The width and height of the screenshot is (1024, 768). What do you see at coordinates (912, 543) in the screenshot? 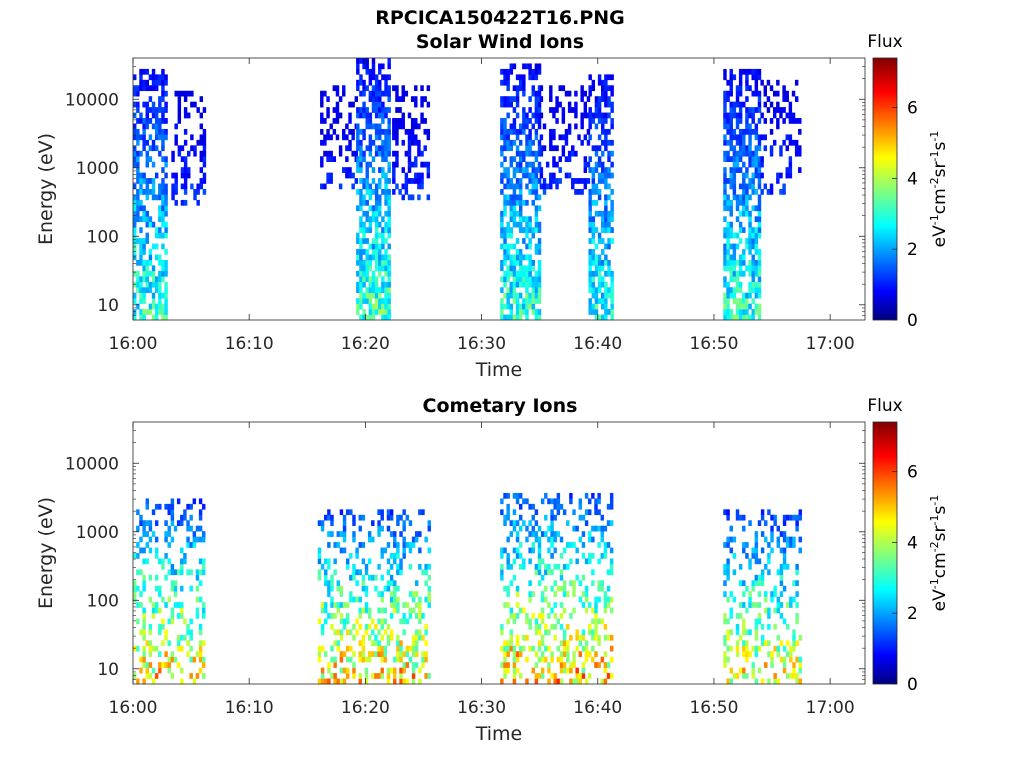
I see `colorbar-tick-label: 4` at bounding box center [912, 543].